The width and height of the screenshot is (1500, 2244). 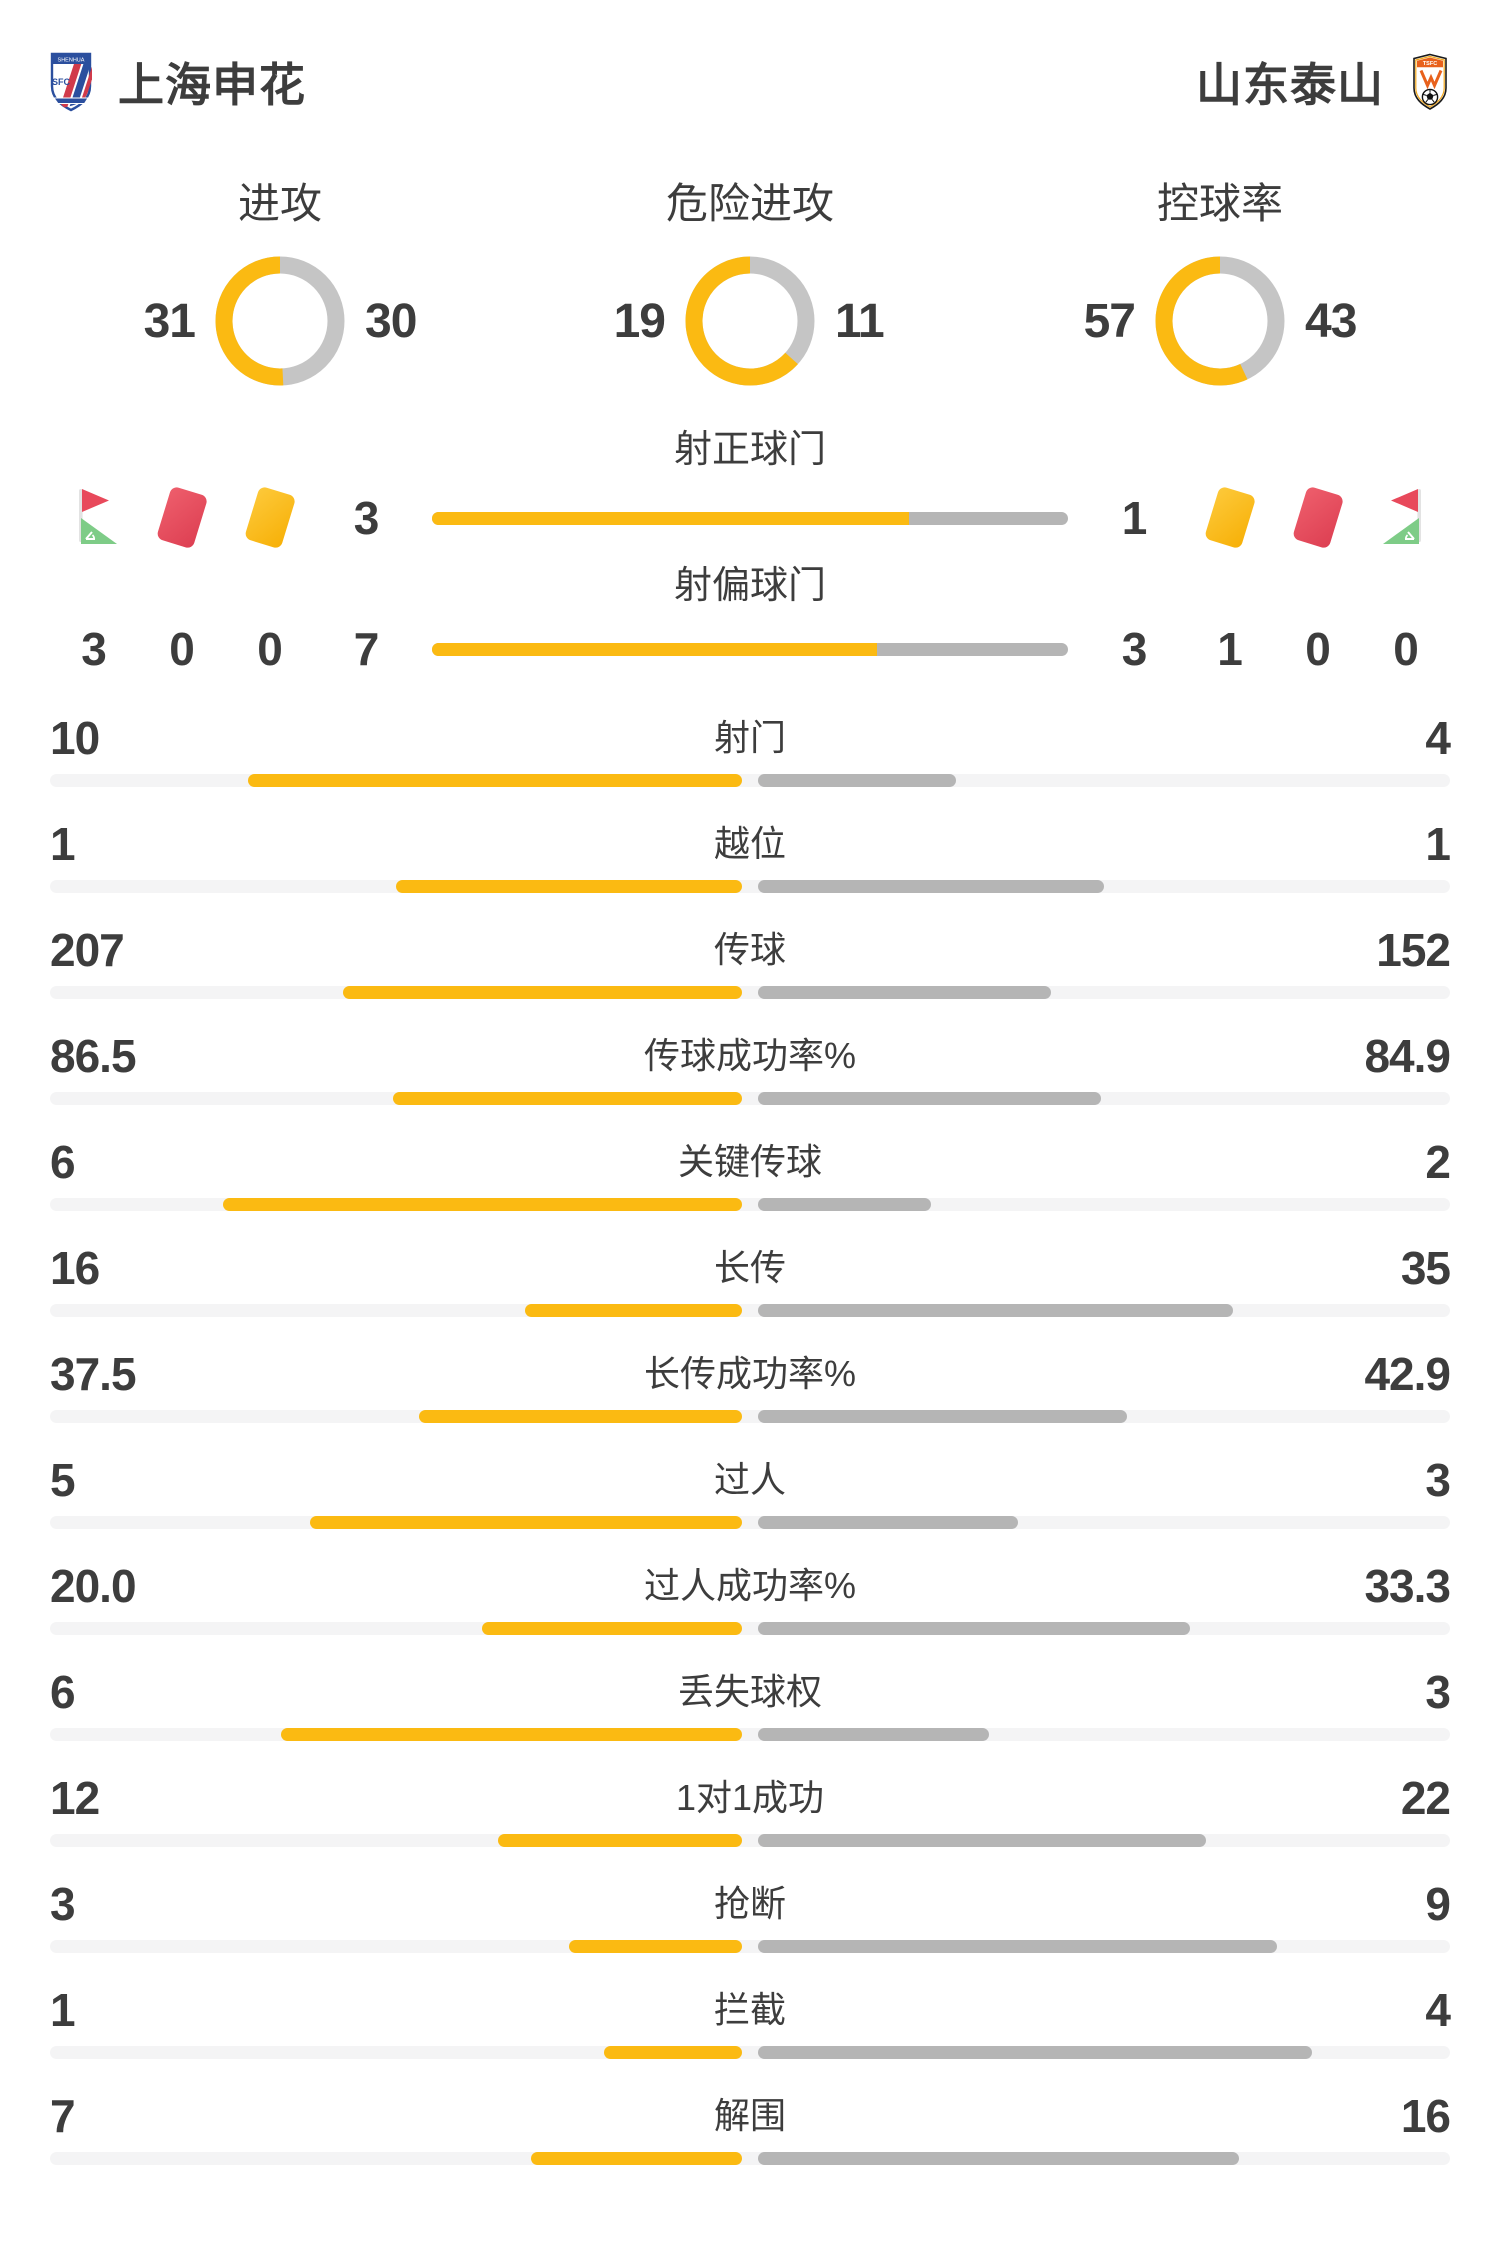 I want to click on stat-away-value: 33.3, so click(x=1407, y=1586).